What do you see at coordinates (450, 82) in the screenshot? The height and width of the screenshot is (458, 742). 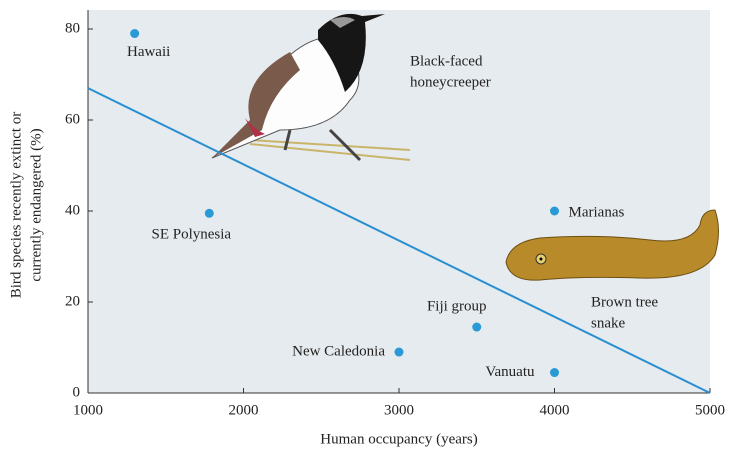 I see `annotation: honeycreeper` at bounding box center [450, 82].